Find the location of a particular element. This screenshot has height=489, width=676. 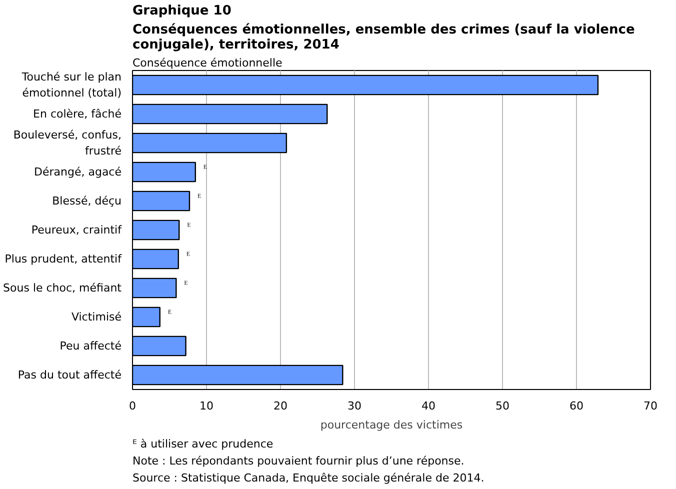

y-tick-label: Plus prudent, attentif is located at coordinates (63, 259).